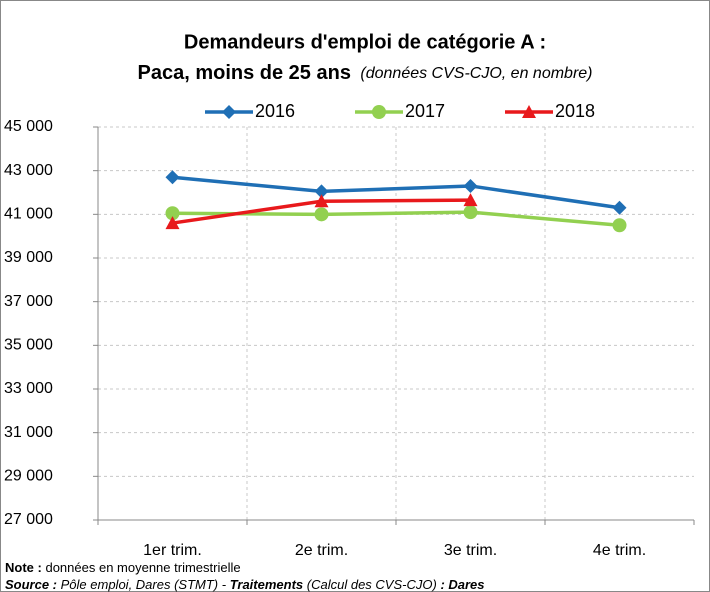  I want to click on x-tick-label: 3e trim., so click(470, 550).